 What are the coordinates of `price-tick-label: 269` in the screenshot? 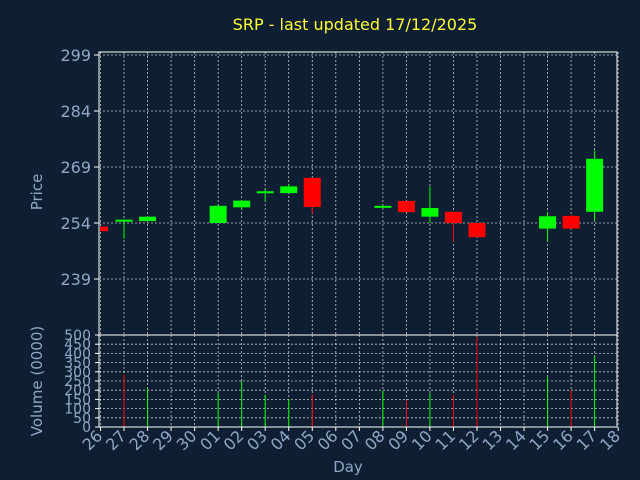 It's located at (75, 167).